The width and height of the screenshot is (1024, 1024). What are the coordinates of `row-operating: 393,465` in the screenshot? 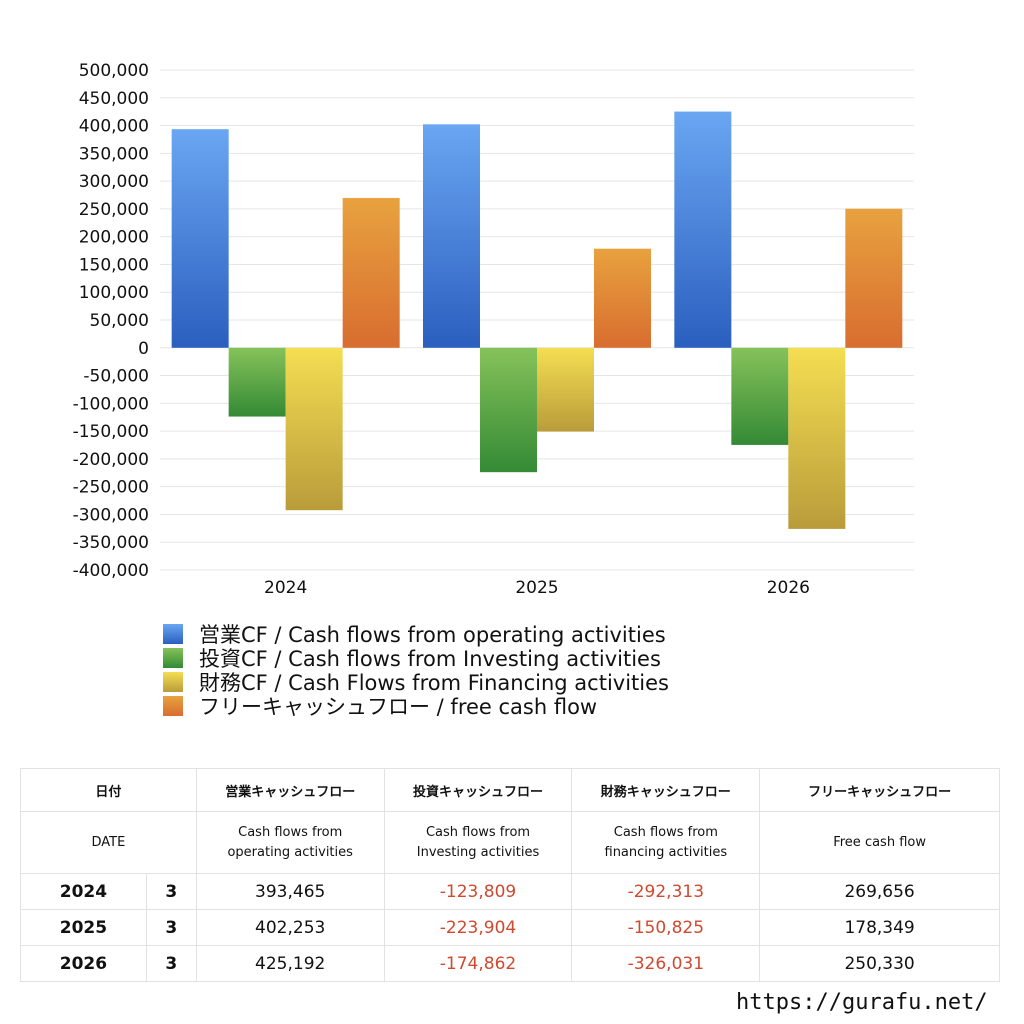 It's located at (290, 891).